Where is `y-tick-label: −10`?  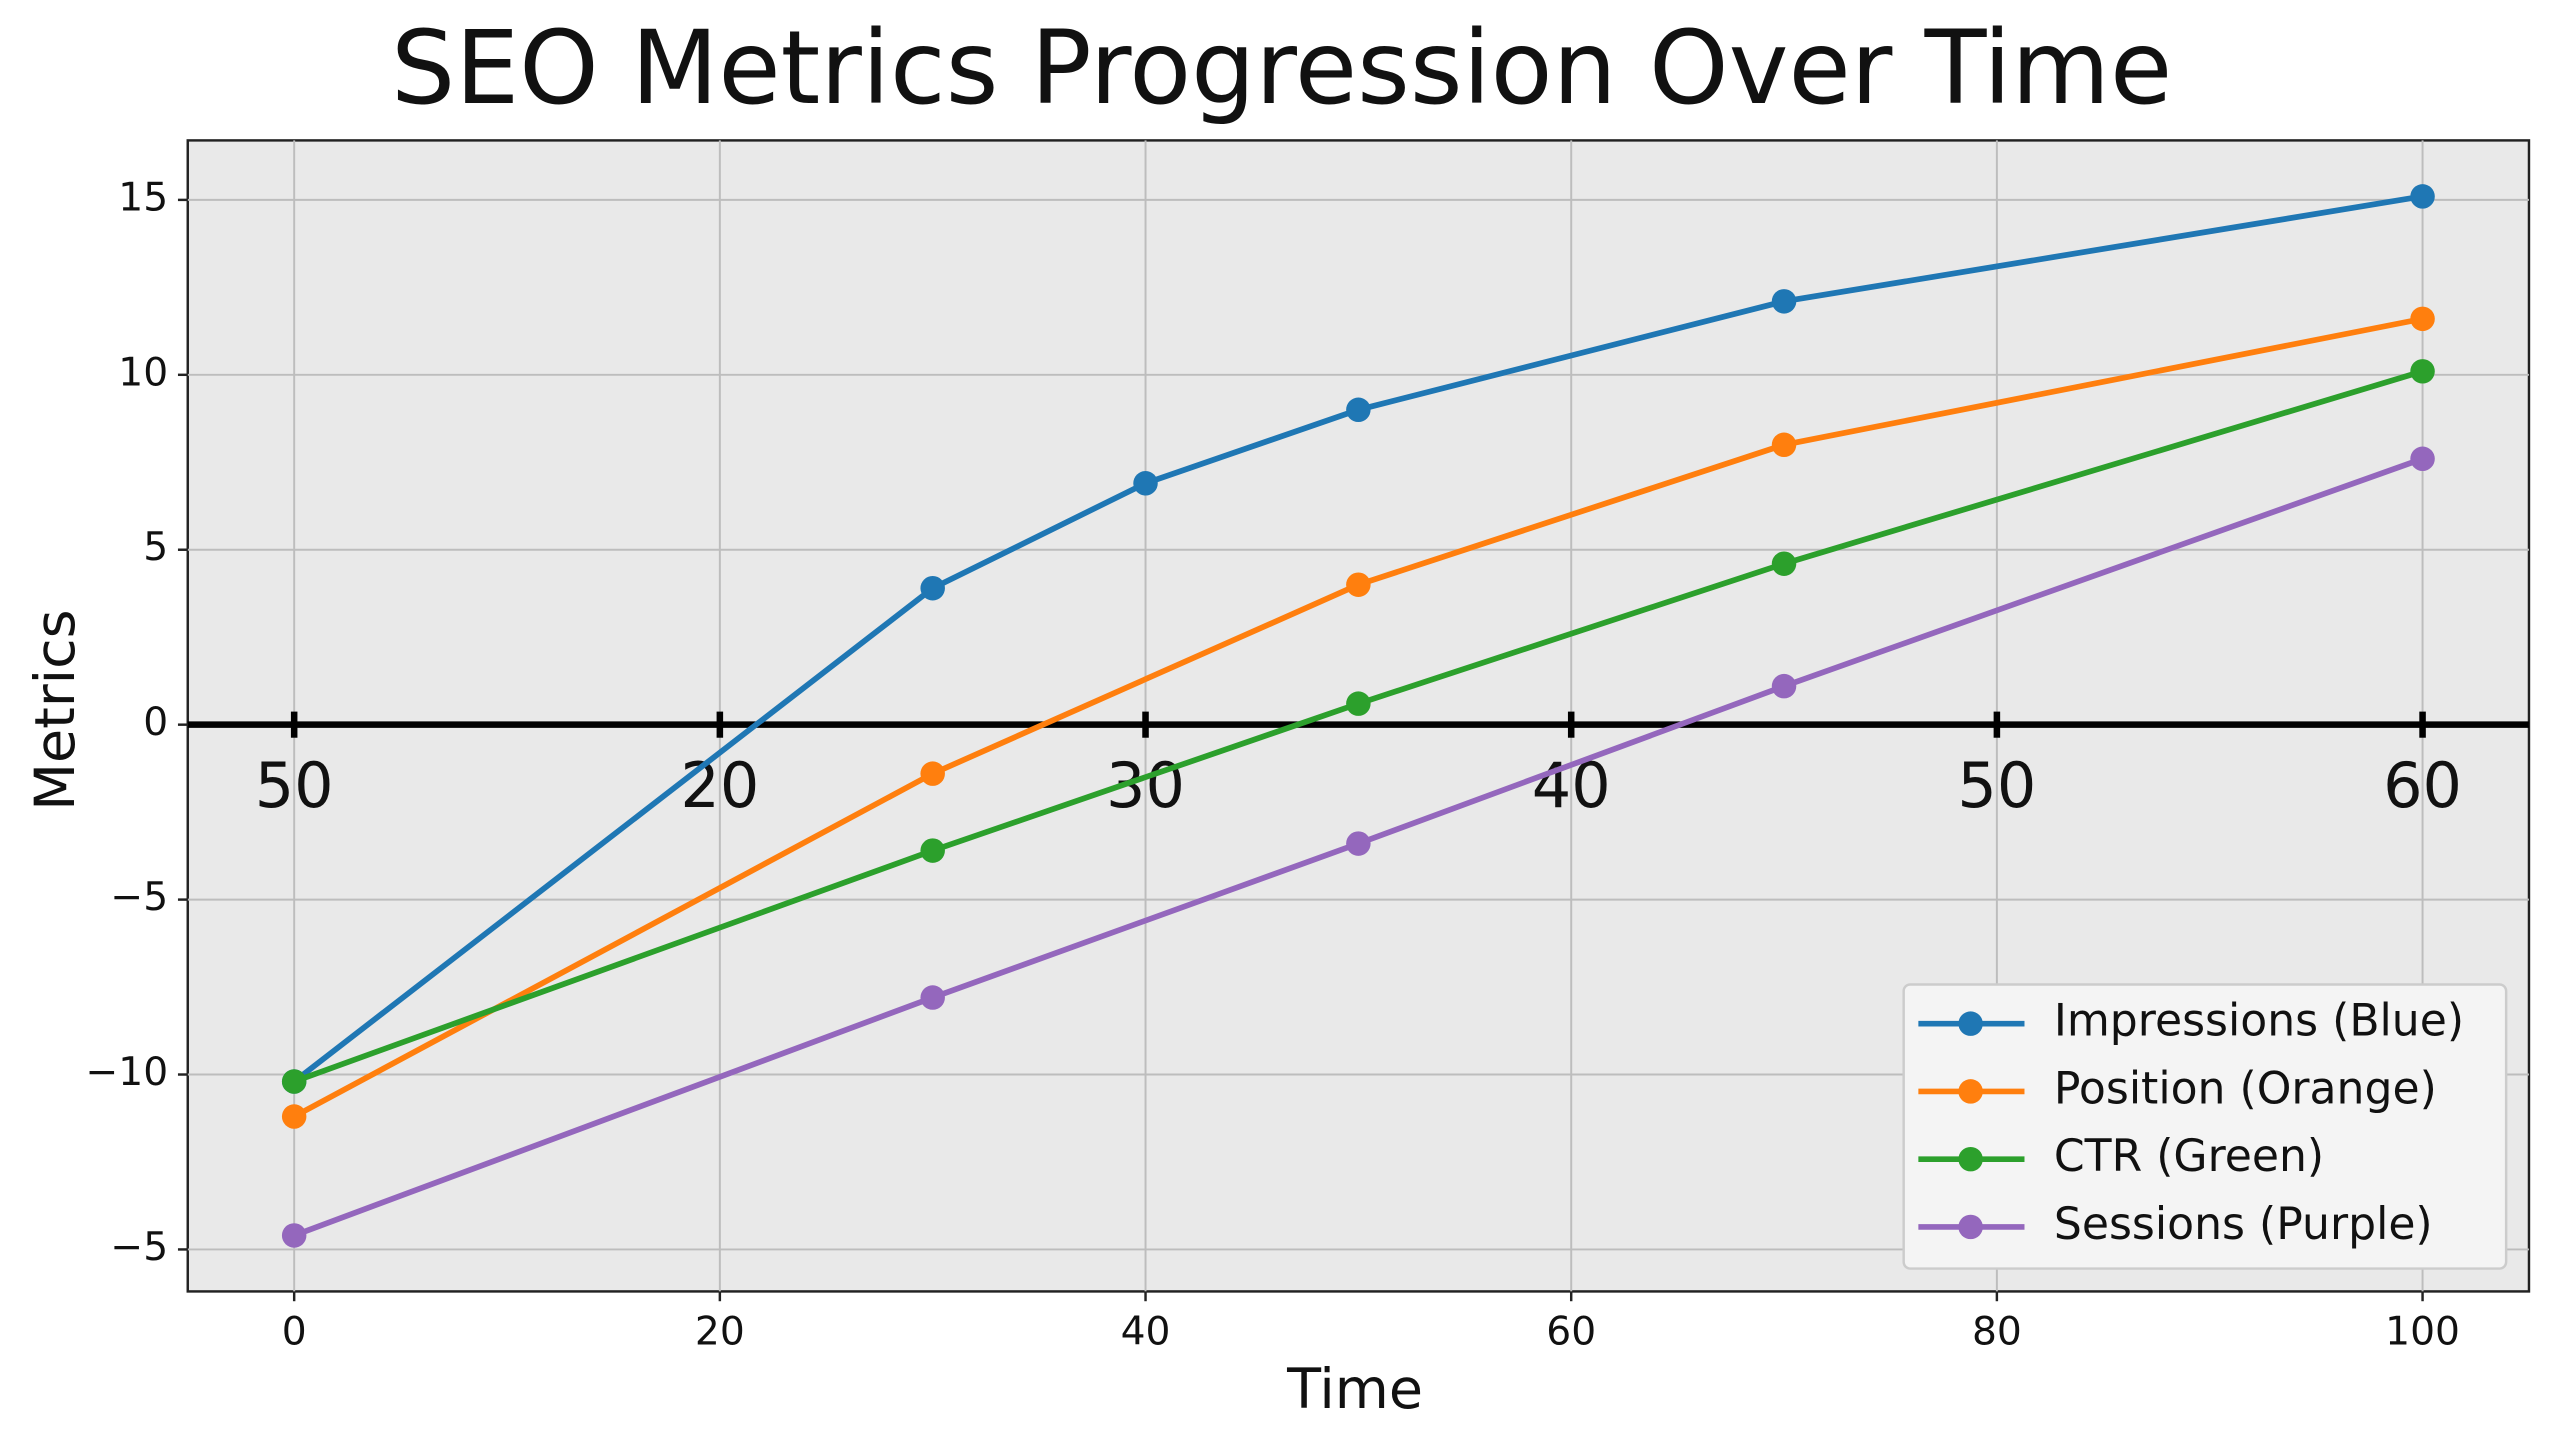 y-tick-label: −10 is located at coordinates (126, 1072).